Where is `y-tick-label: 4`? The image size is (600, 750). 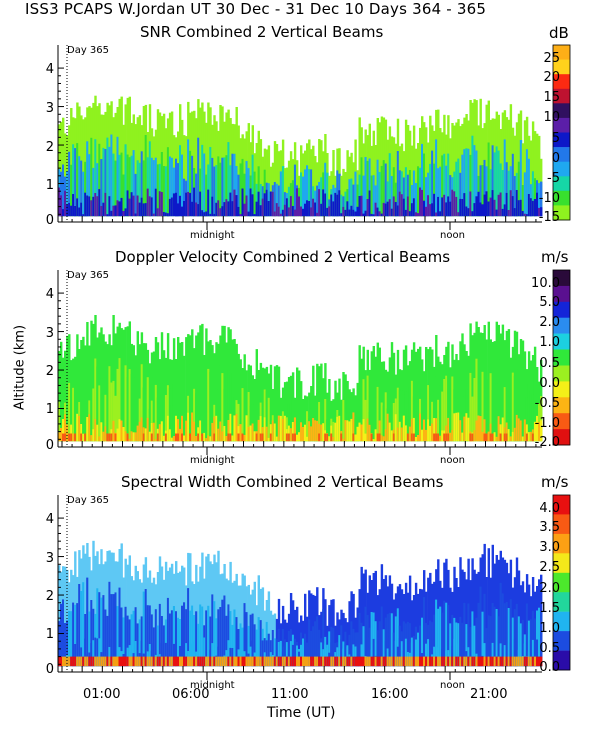 y-tick-label: 4 is located at coordinates (49, 294).